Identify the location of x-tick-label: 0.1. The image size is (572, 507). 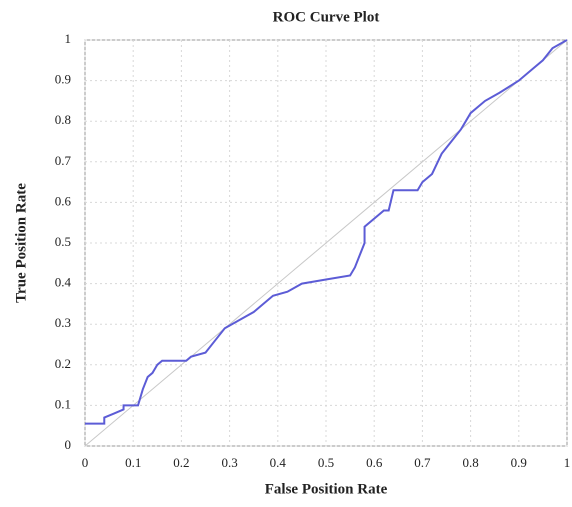
(133, 462).